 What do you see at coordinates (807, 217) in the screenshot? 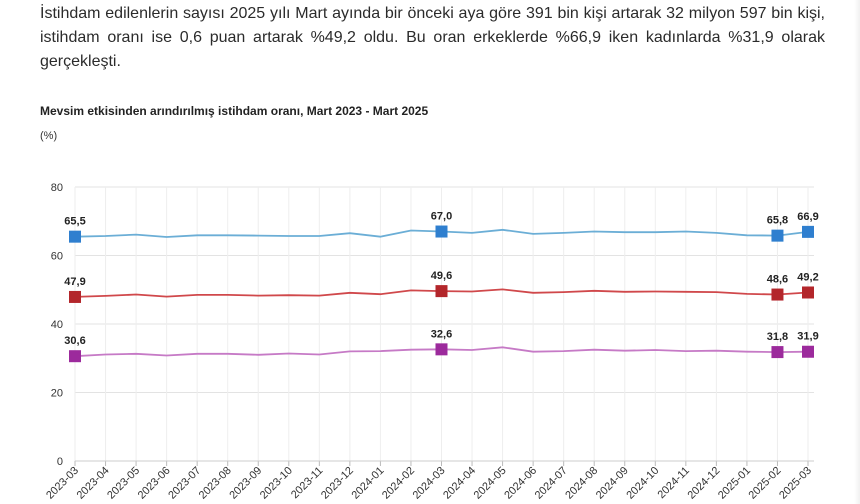
I see `data-label: 66,9` at bounding box center [807, 217].